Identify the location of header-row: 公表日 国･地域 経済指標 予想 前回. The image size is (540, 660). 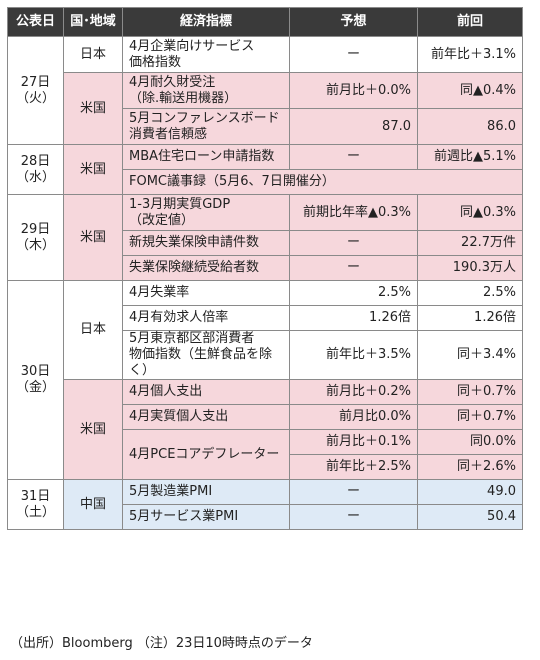
(265, 22).